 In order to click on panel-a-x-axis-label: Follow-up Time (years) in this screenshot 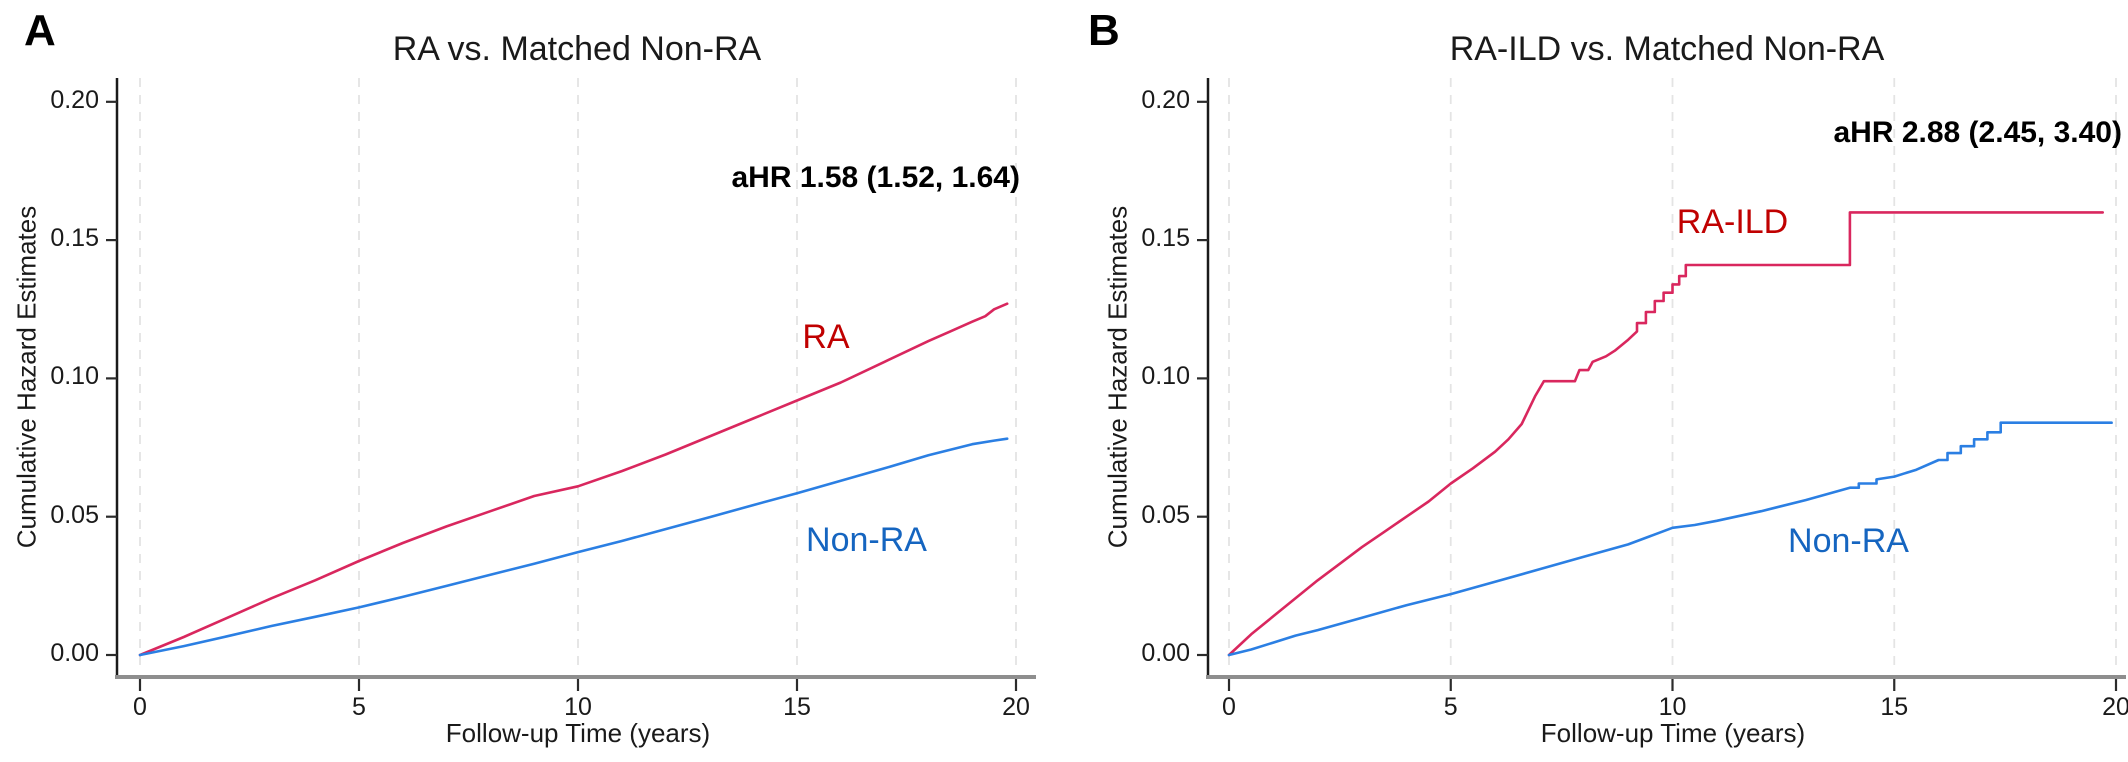, I will do `click(578, 733)`.